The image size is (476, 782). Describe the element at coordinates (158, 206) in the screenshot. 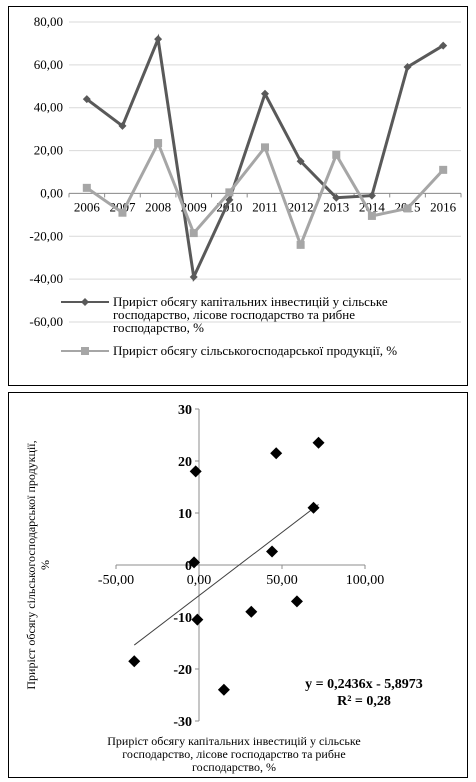

I see `x-tick-label: 2008` at that location.